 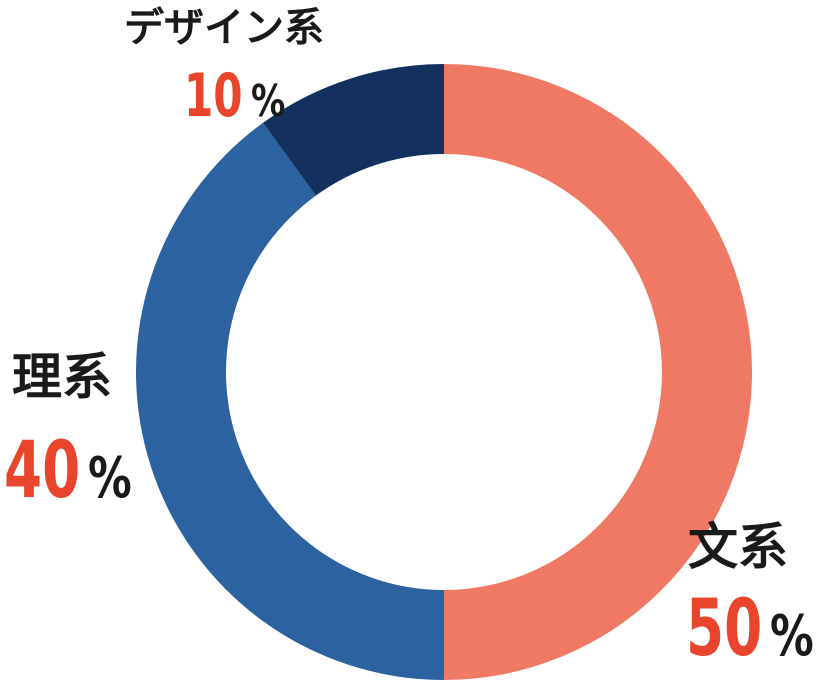 What do you see at coordinates (213, 96) in the screenshot?
I see `slice-percent-value-design: 10` at bounding box center [213, 96].